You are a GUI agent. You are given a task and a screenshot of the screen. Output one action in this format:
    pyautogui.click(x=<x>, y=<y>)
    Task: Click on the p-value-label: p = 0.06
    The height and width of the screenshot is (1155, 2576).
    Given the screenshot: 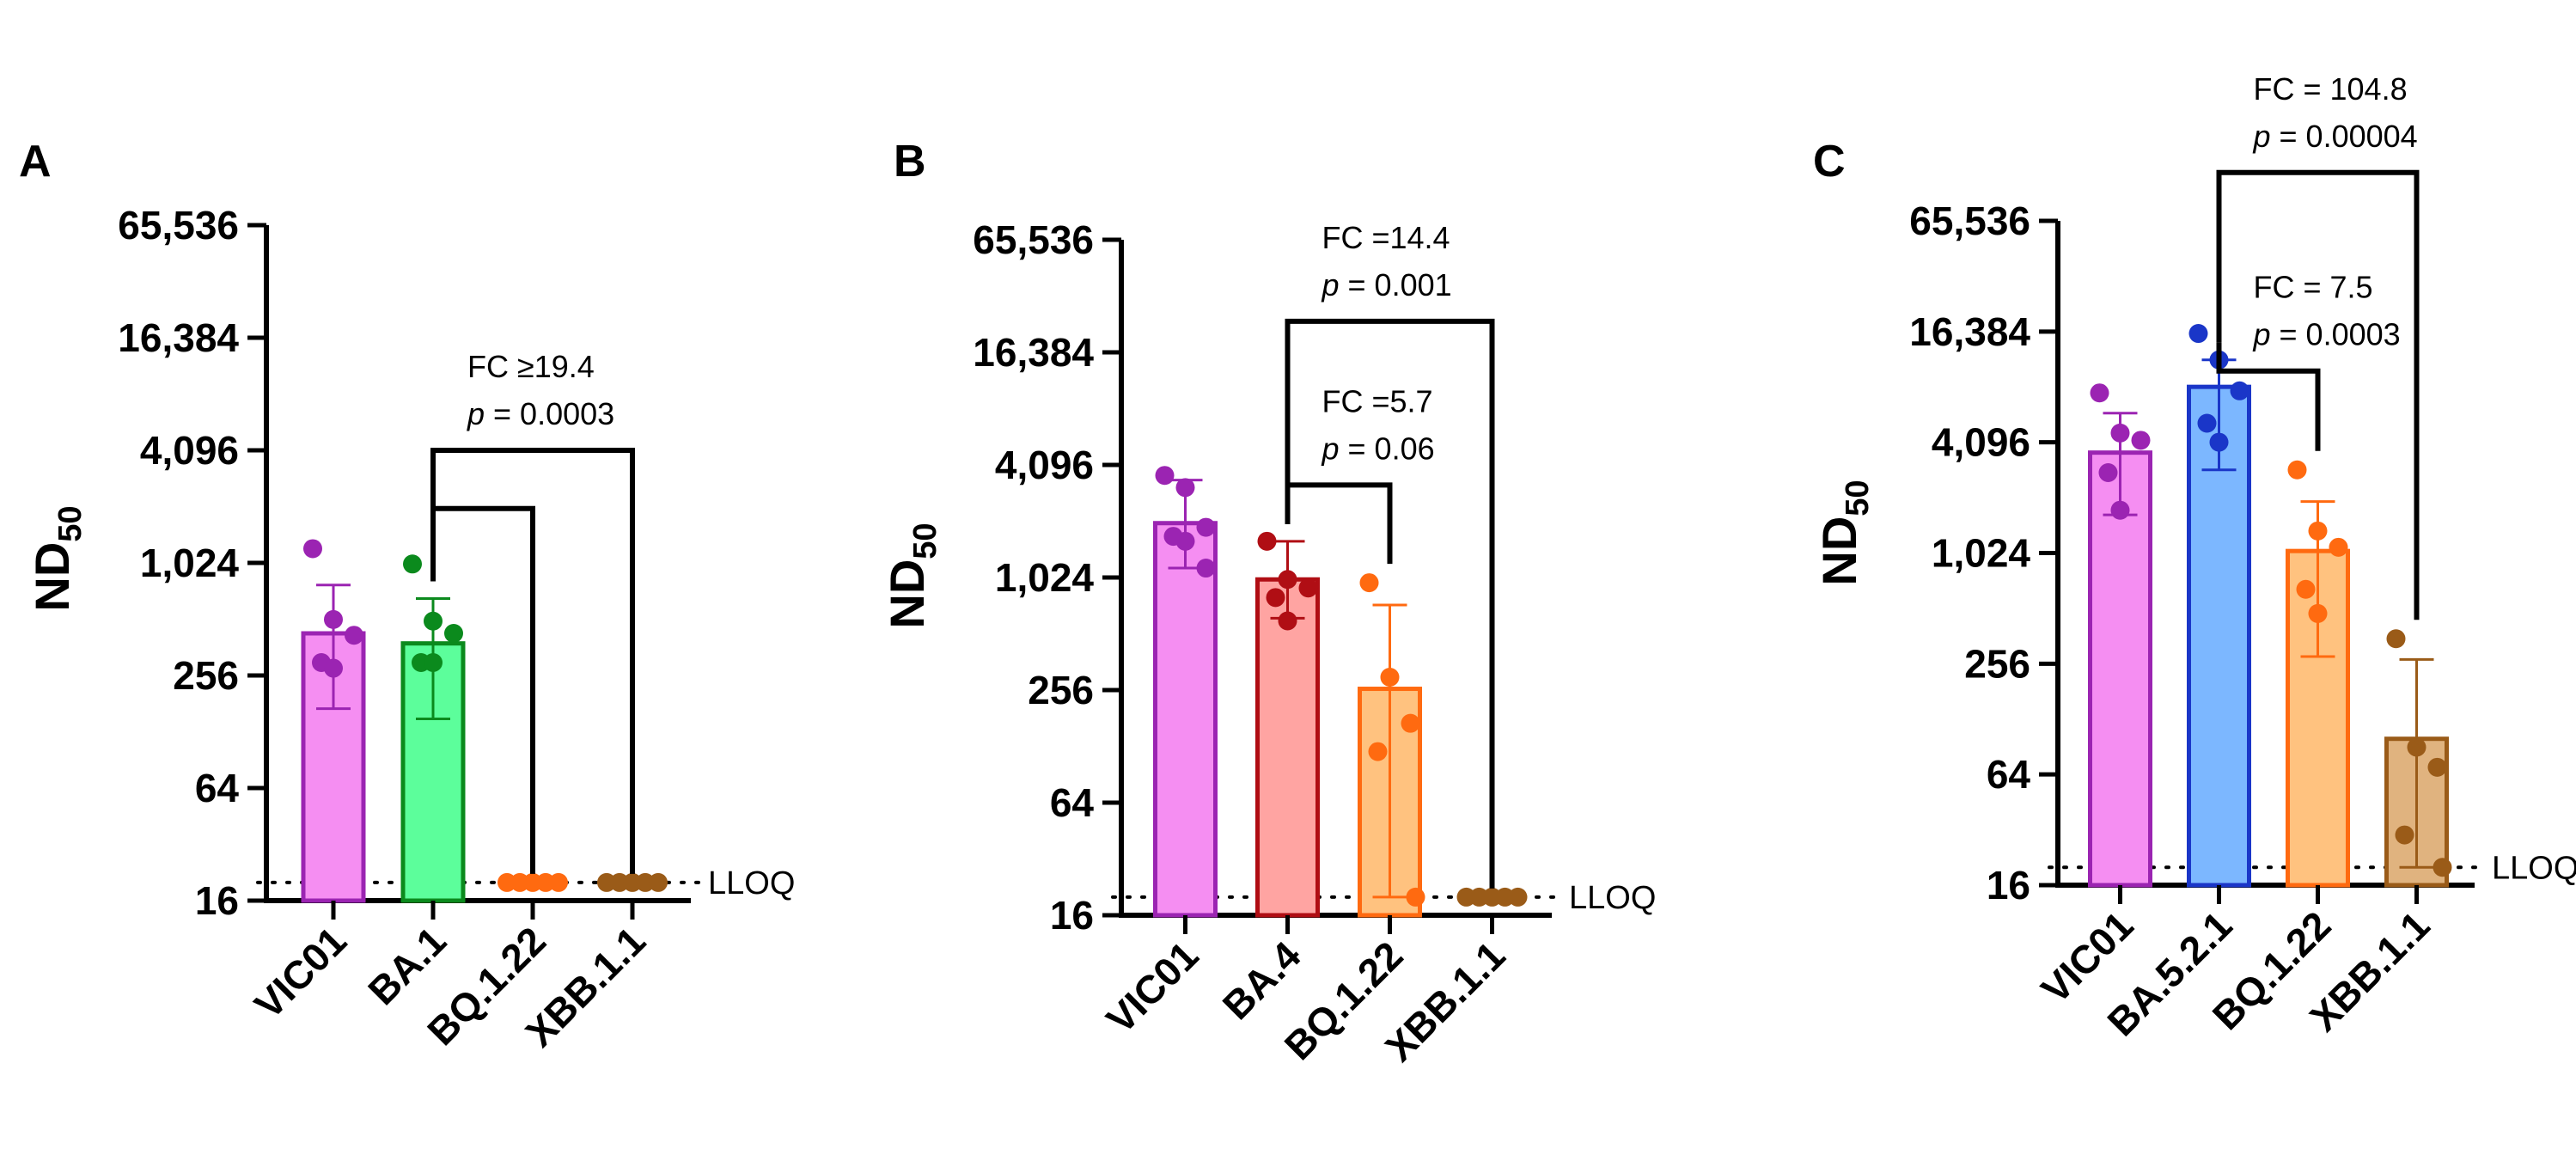 What is the action you would take?
    pyautogui.click(x=1378, y=448)
    